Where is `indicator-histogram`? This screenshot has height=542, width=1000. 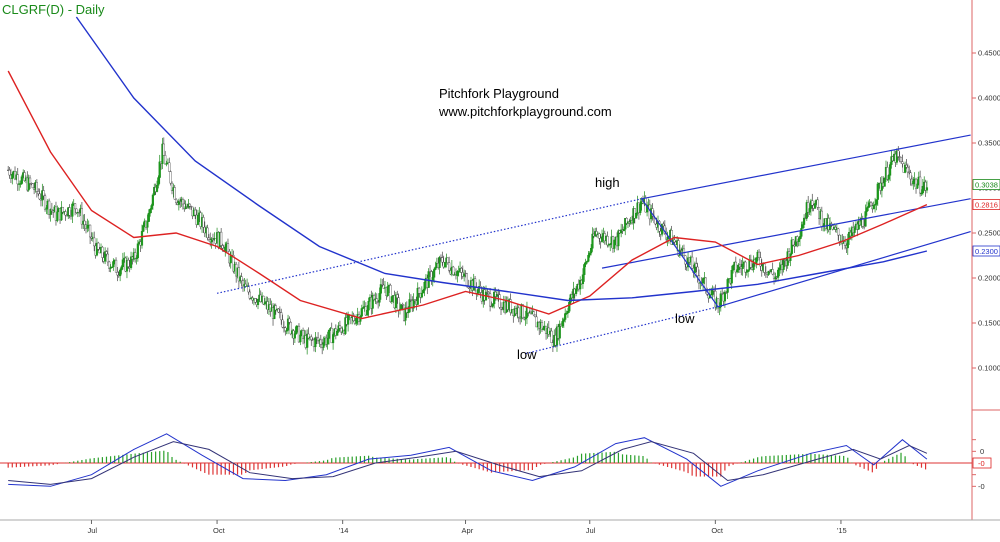
indicator-histogram is located at coordinates (467, 463).